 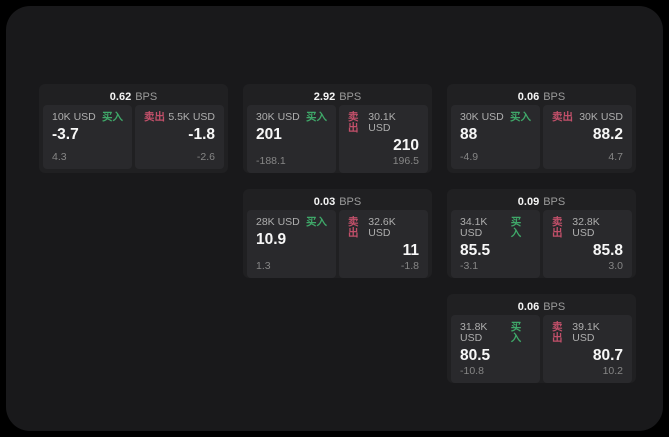 What do you see at coordinates (405, 161) in the screenshot?
I see `sell-sub-value: 196.5` at bounding box center [405, 161].